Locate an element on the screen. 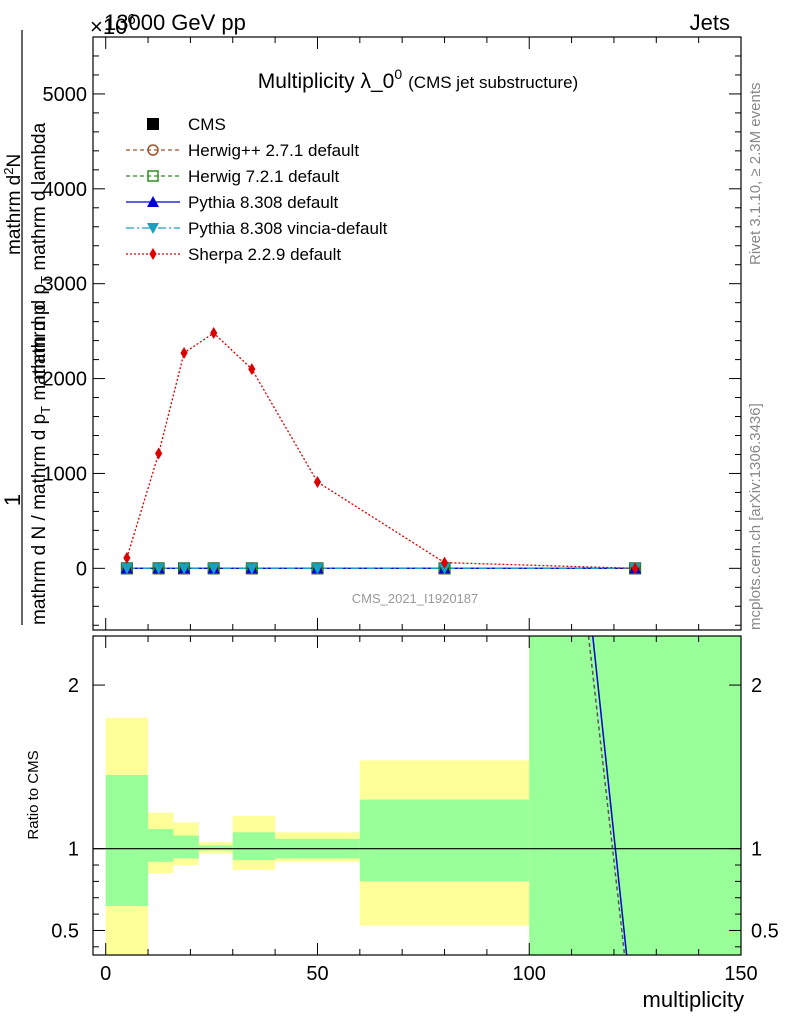 Image resolution: width=786 pixels, height=1029 pixels. x-tick-label: 150 is located at coordinates (740, 974).